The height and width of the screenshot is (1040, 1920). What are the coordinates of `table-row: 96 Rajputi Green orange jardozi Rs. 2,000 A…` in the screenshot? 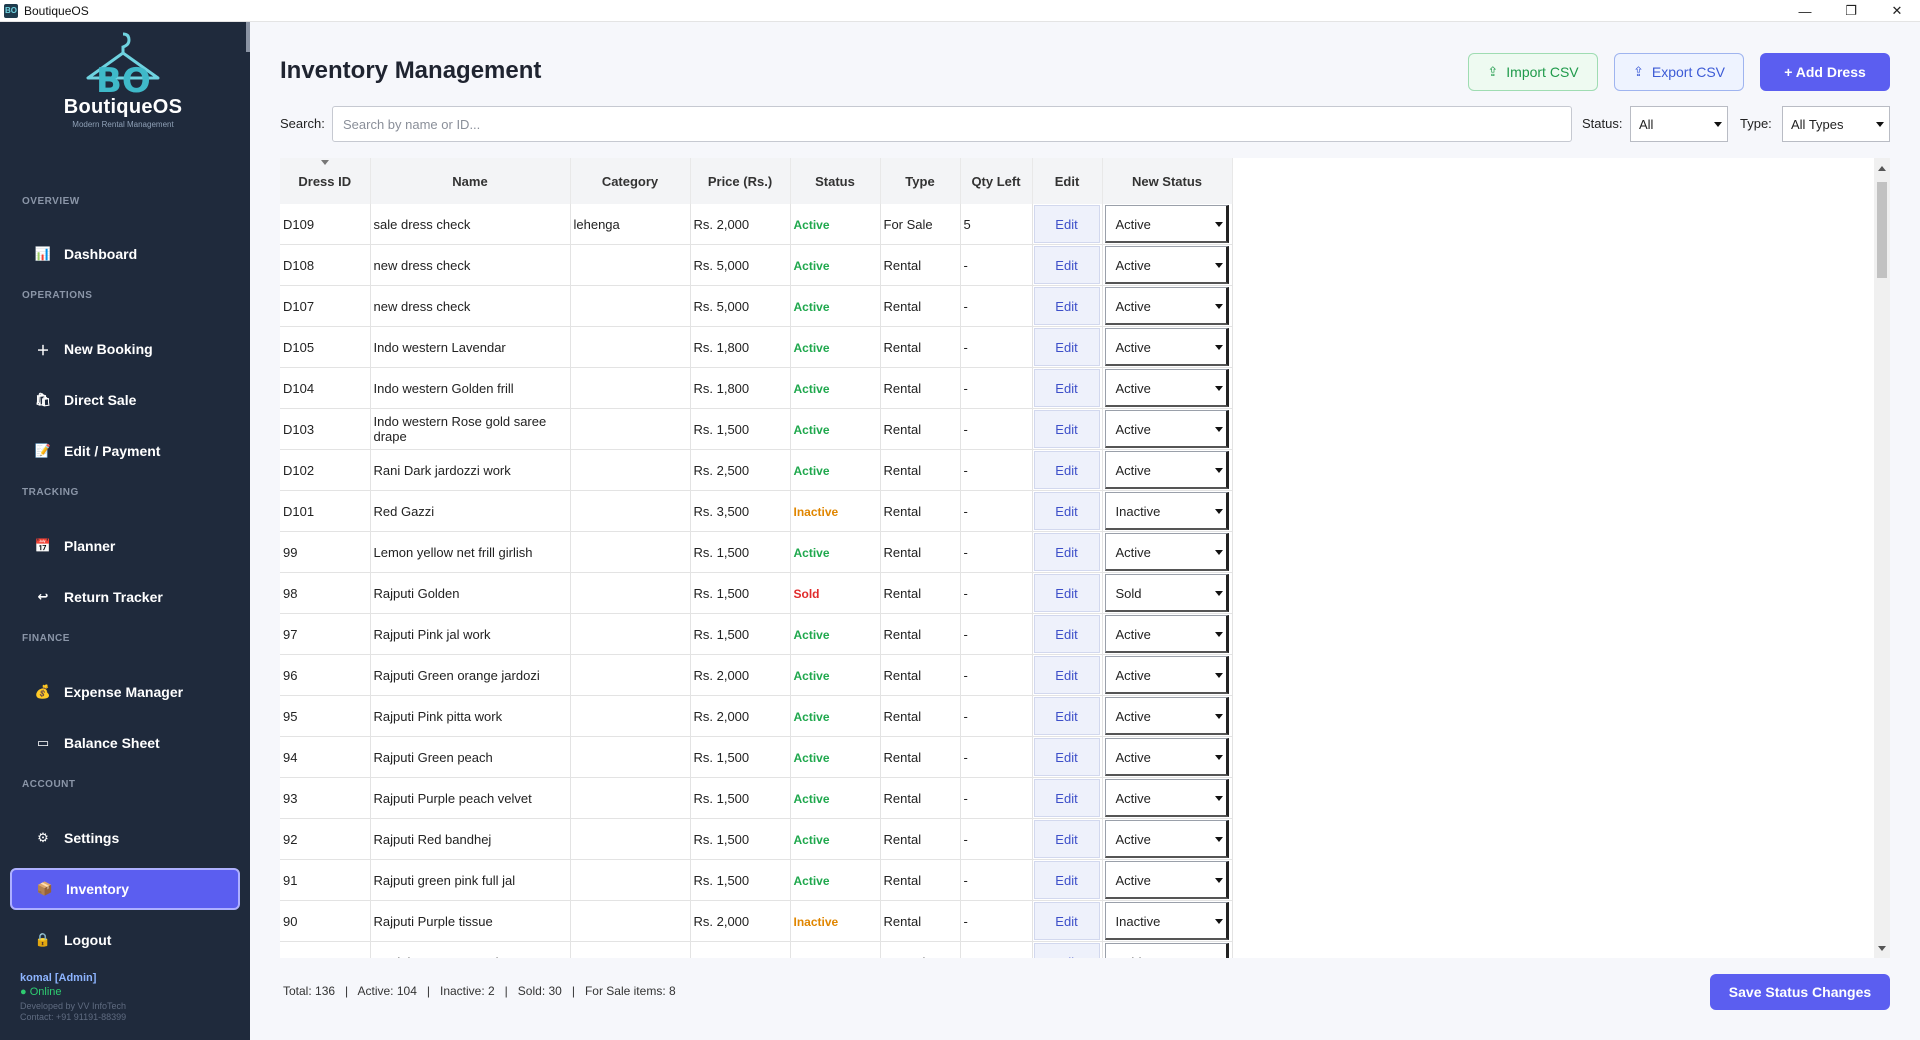 It's located at (756, 675).